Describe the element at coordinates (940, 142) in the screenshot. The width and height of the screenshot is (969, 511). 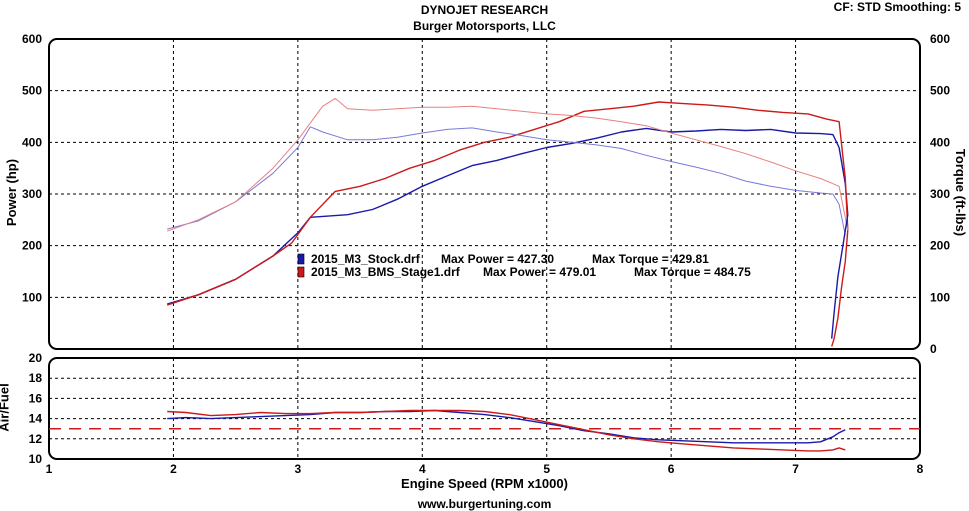
I see `y-tick-label-torque: 400` at that location.